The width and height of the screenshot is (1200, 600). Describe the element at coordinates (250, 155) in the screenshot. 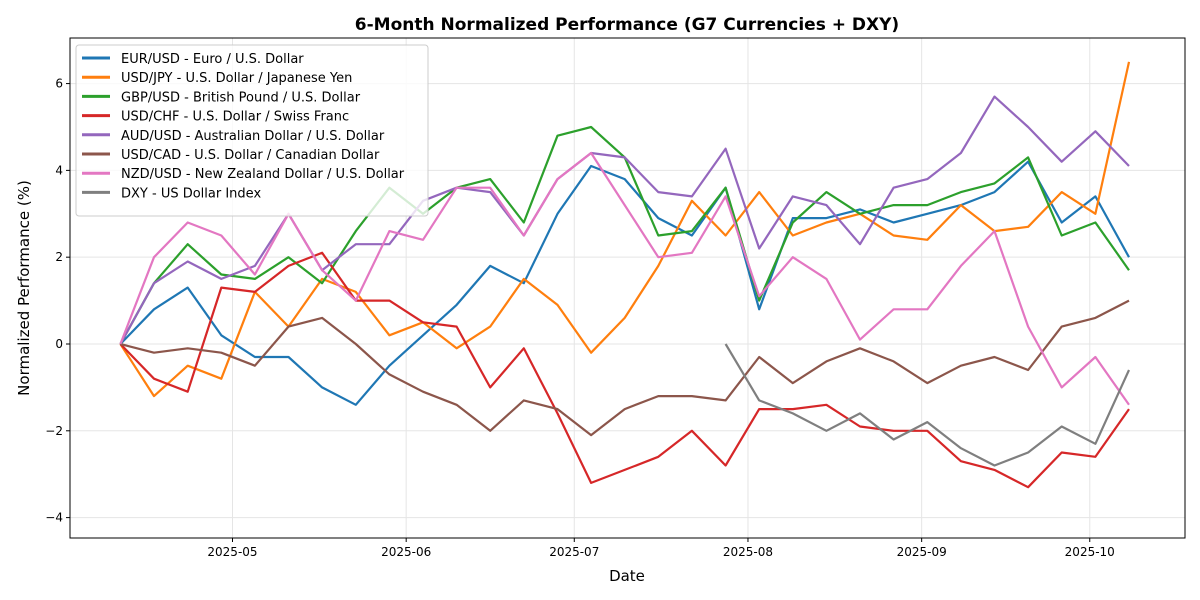

I see `legend-entry: USD/CAD - U.S. Dollar / Canadian Dollar` at that location.